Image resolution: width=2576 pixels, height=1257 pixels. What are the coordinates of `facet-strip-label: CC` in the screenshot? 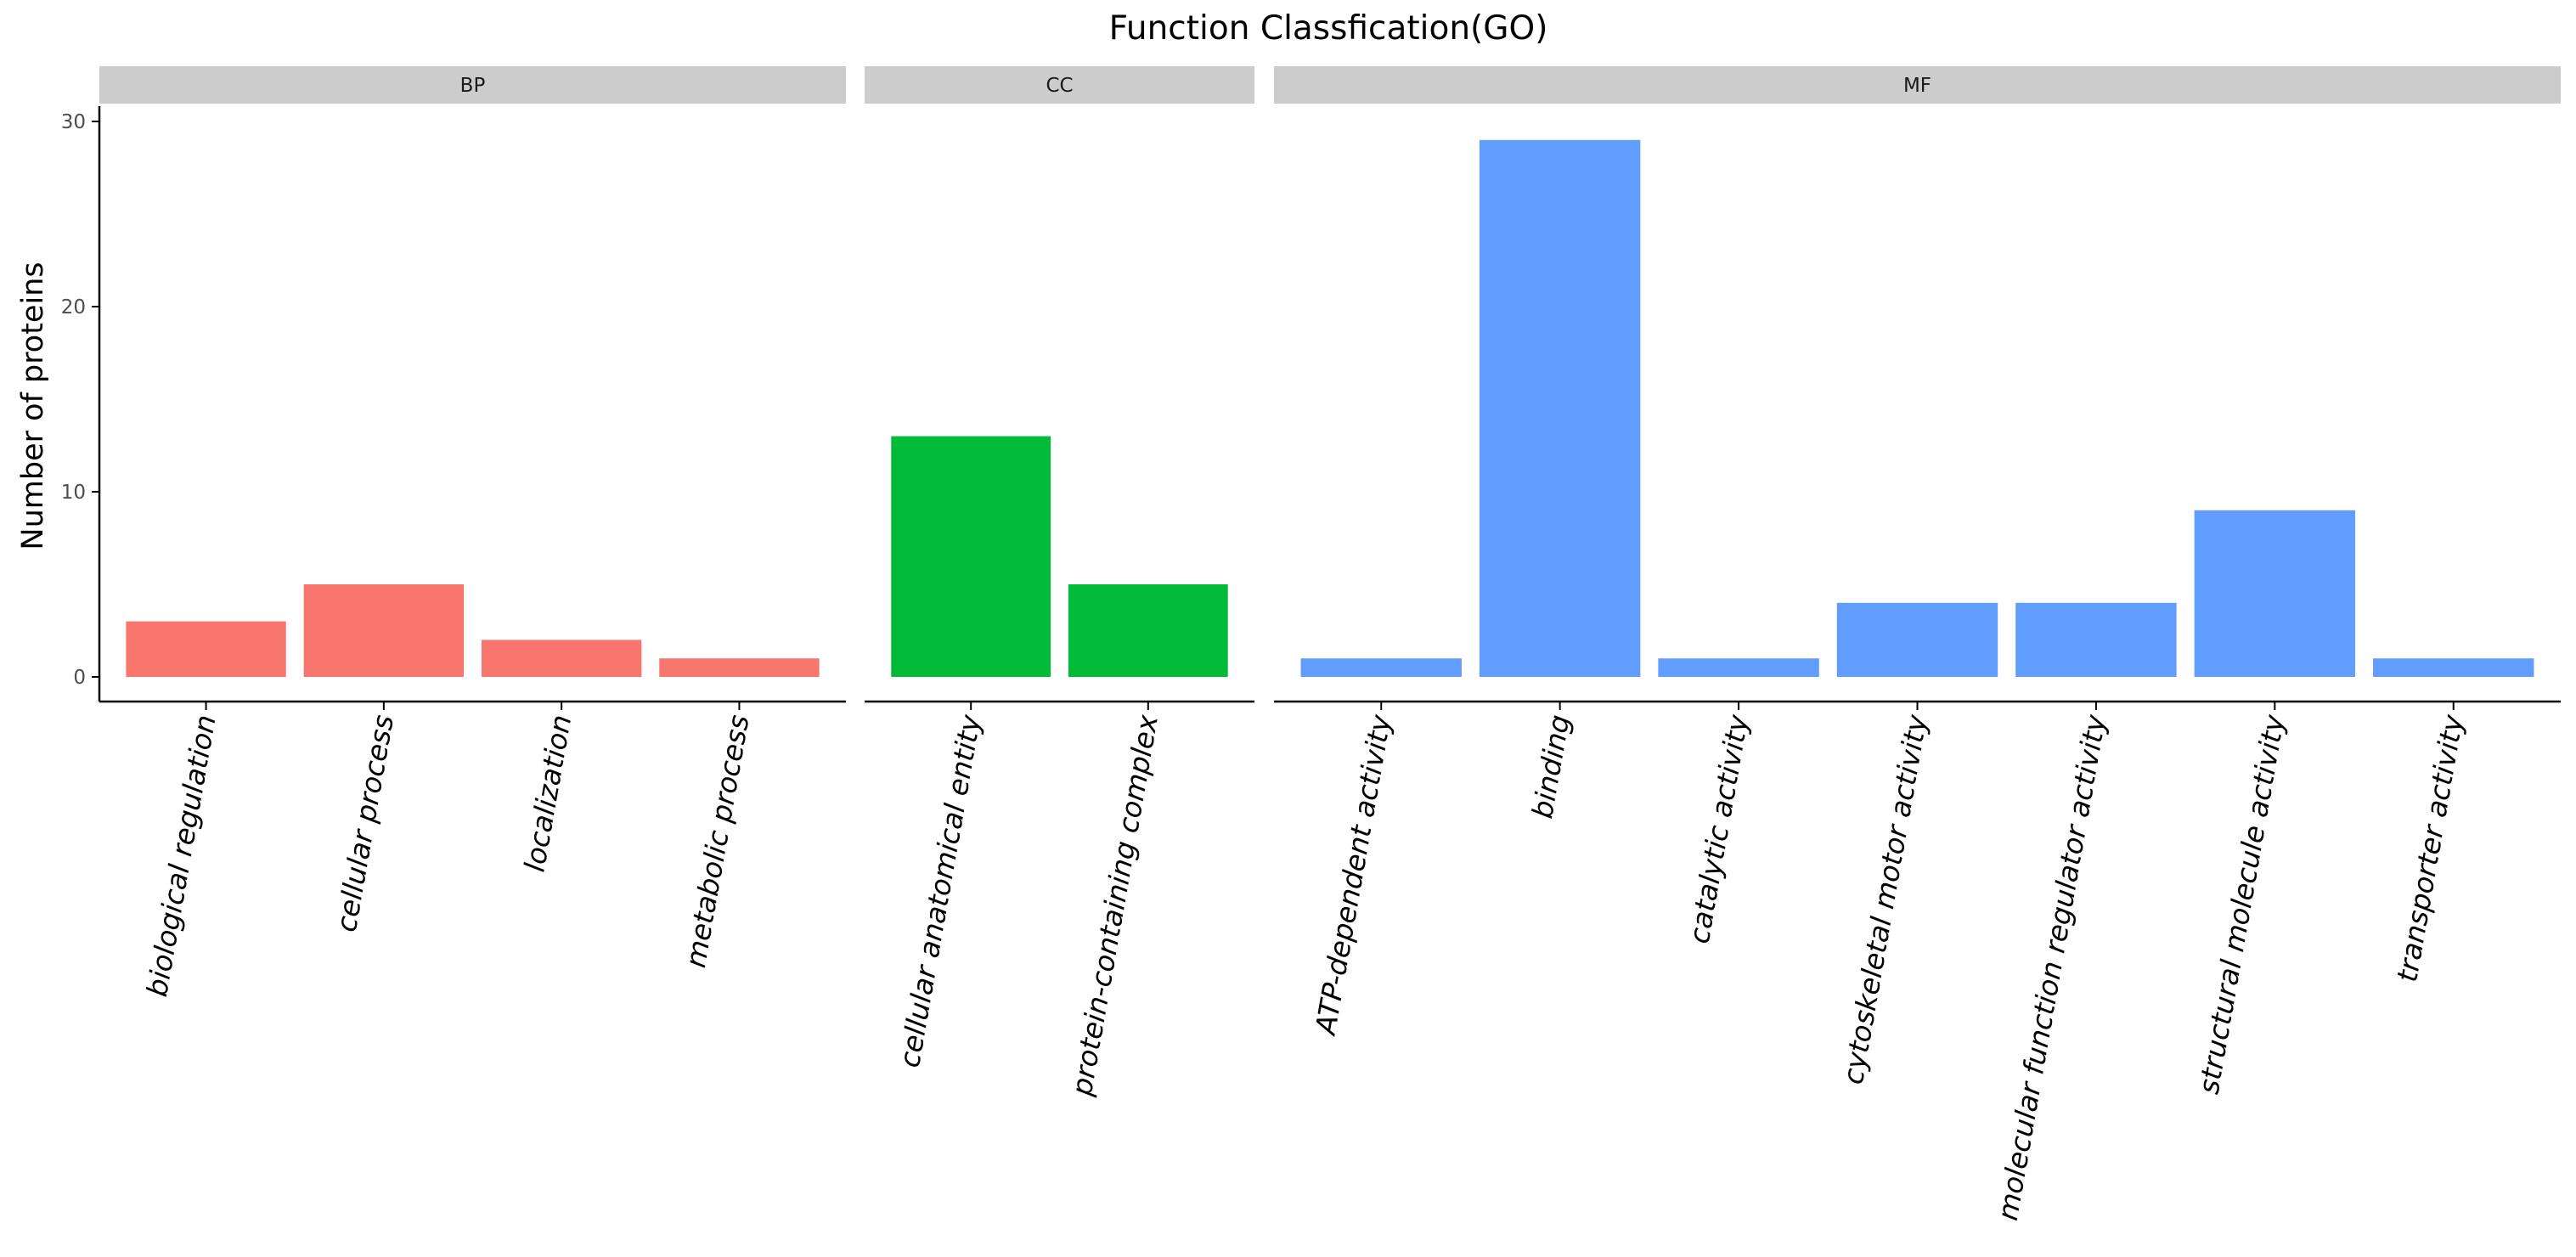 It's located at (1059, 86).